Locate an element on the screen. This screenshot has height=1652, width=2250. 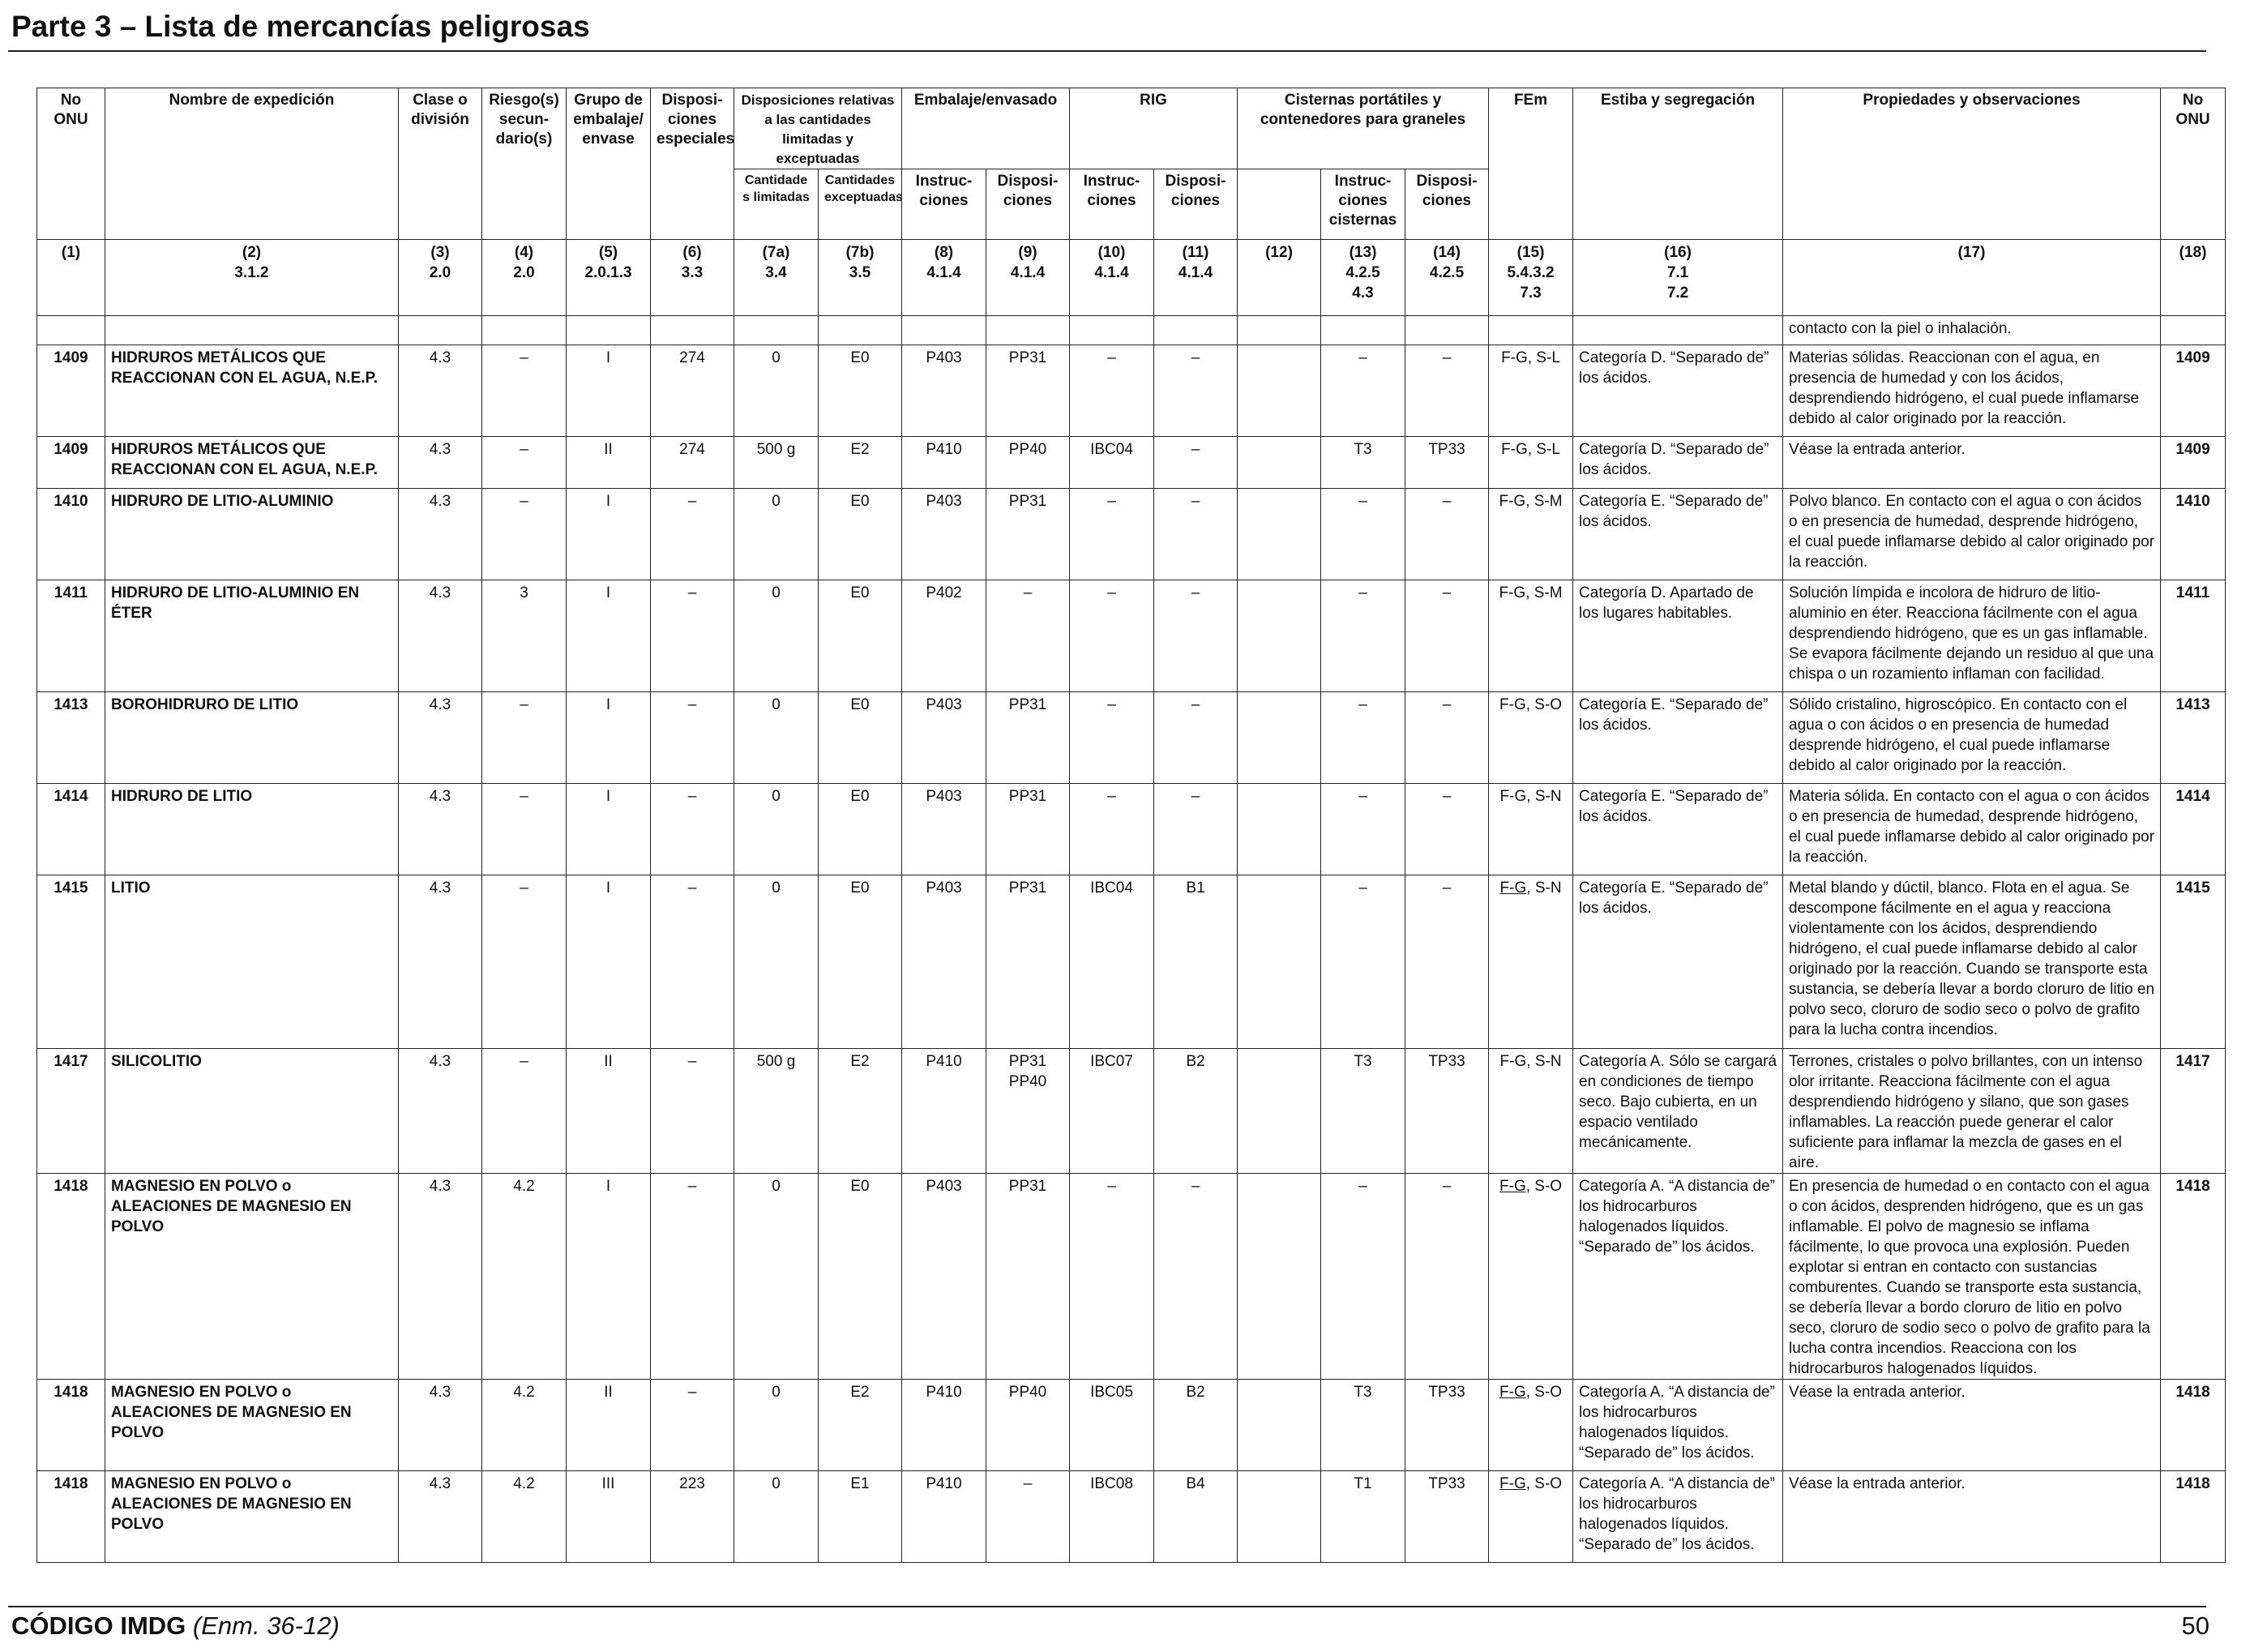
ems-code: F-G, S-L is located at coordinates (1530, 449).